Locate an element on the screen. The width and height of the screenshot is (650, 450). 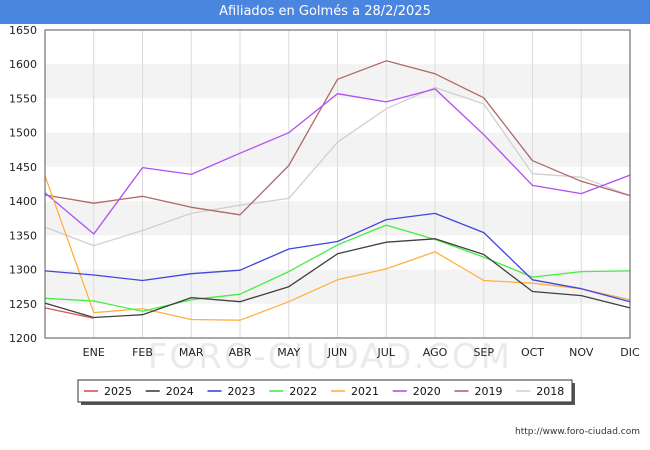
y-tick-label: 1600 is located at coordinates (23, 64).